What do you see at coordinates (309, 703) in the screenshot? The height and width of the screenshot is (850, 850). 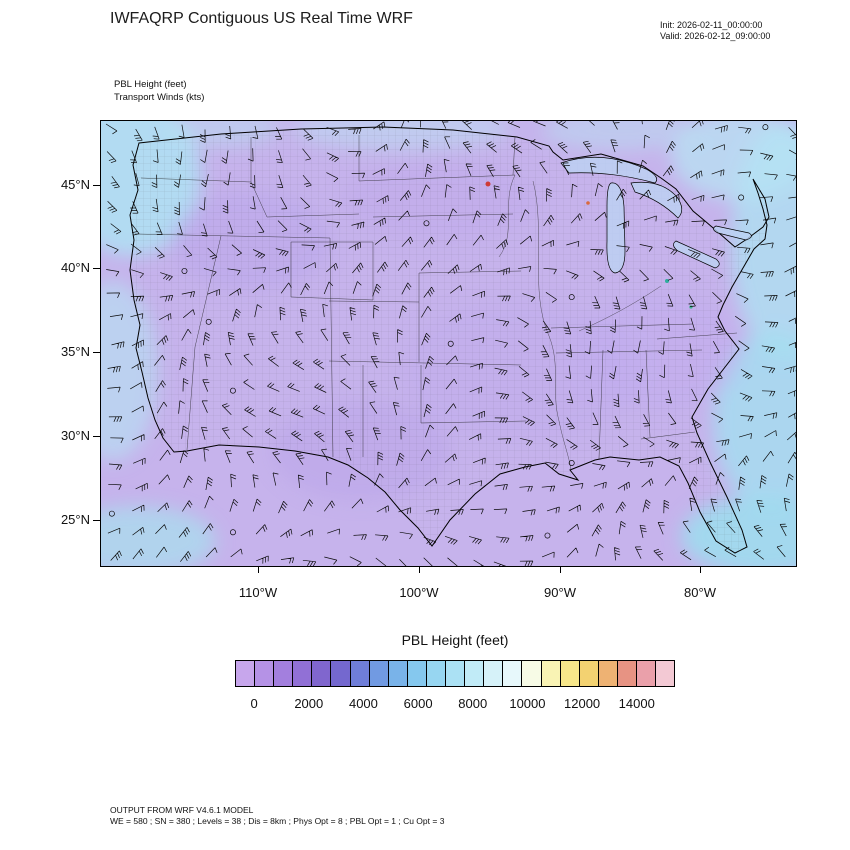 I see `colorbar-tick-label: 2000` at bounding box center [309, 703].